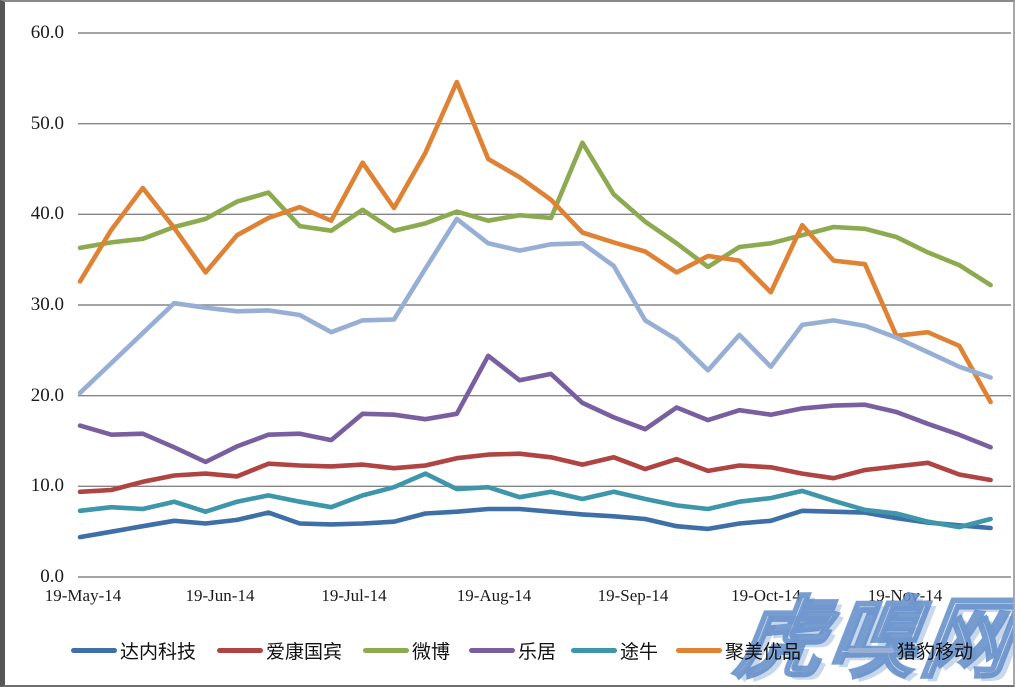 This screenshot has height=687, width=1015. I want to click on y-tick-label: 50.0, so click(47, 123).